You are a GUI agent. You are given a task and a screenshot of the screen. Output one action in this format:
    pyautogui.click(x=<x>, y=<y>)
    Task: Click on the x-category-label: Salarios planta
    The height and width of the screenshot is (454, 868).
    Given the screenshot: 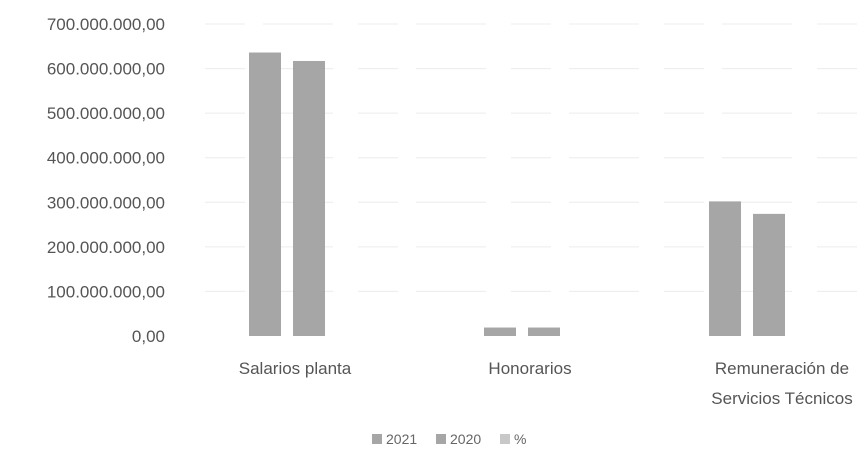 What is the action you would take?
    pyautogui.click(x=295, y=368)
    